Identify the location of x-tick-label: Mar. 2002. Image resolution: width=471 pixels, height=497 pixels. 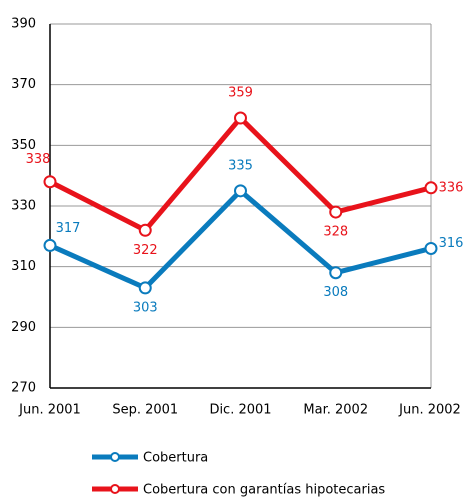
(335, 410).